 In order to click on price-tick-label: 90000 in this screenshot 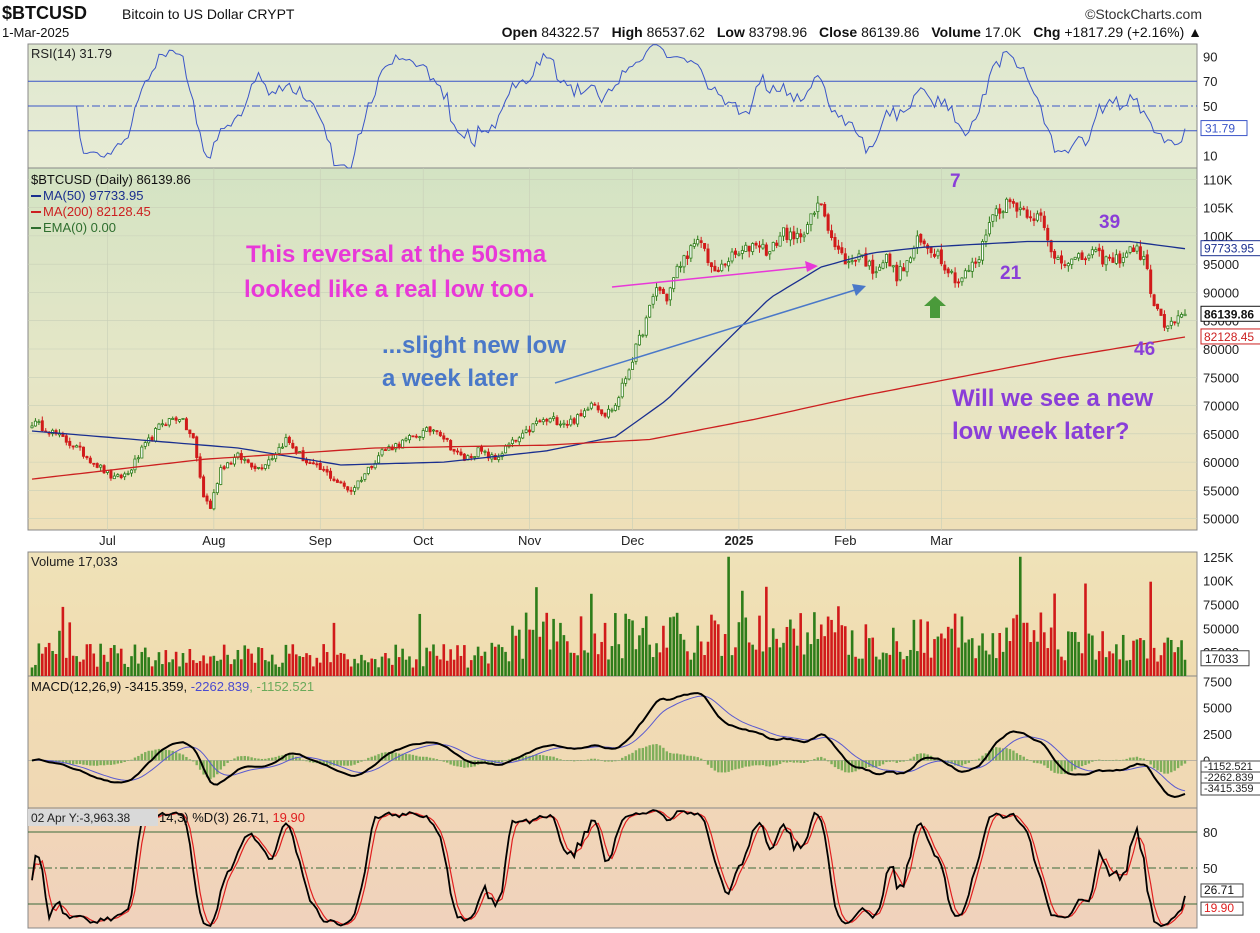, I will do `click(1221, 292)`.